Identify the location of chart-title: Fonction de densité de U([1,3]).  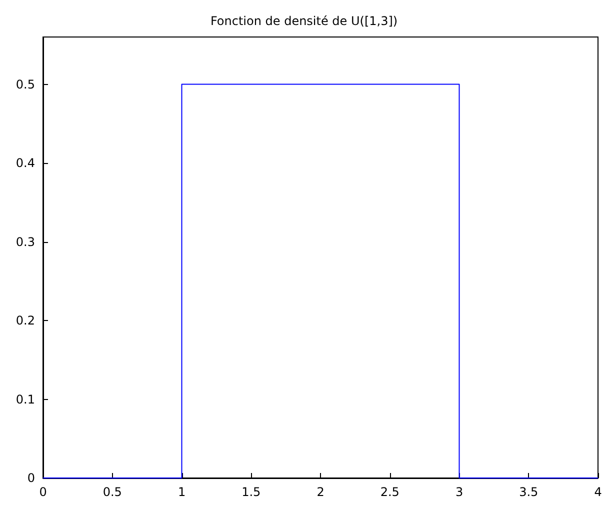
(304, 21).